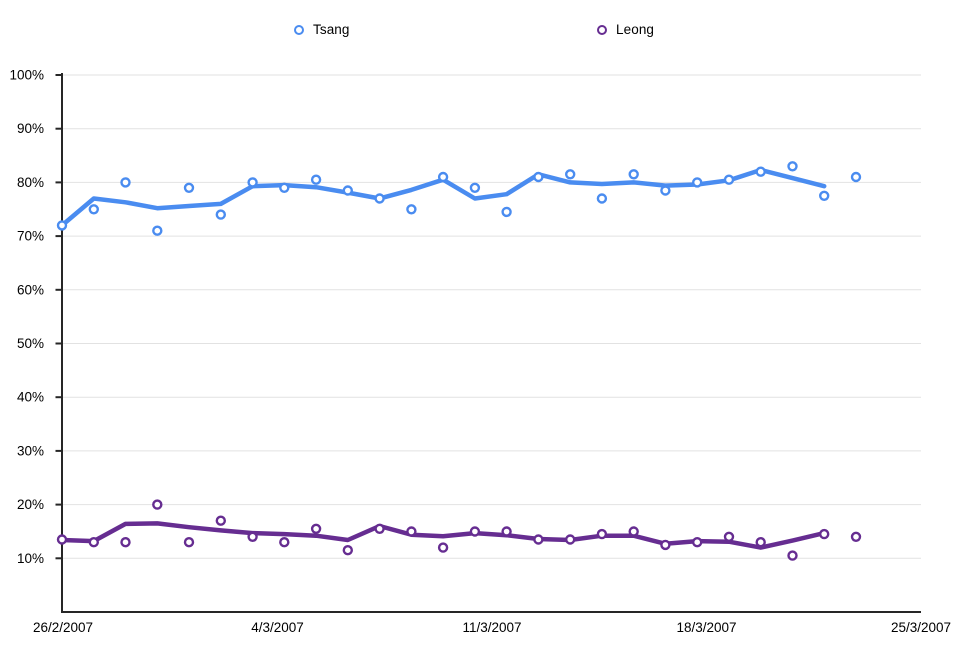  I want to click on y-tick-label: 70%, so click(30, 236).